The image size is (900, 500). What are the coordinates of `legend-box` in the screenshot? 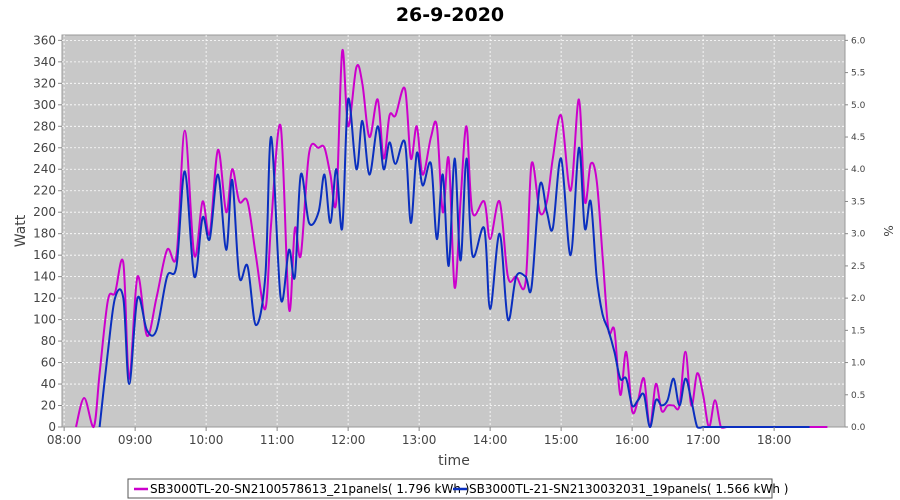 It's located at (450, 488).